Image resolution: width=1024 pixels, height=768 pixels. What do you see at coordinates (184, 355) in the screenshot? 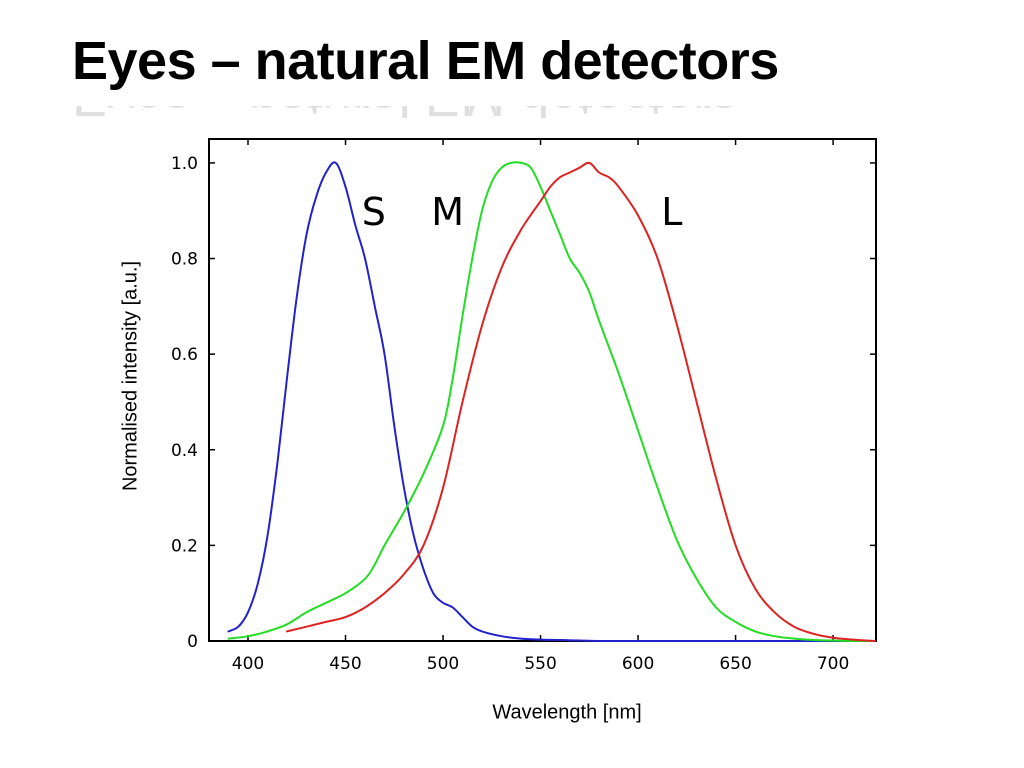
I see `y-tick-label: 0.6` at bounding box center [184, 355].